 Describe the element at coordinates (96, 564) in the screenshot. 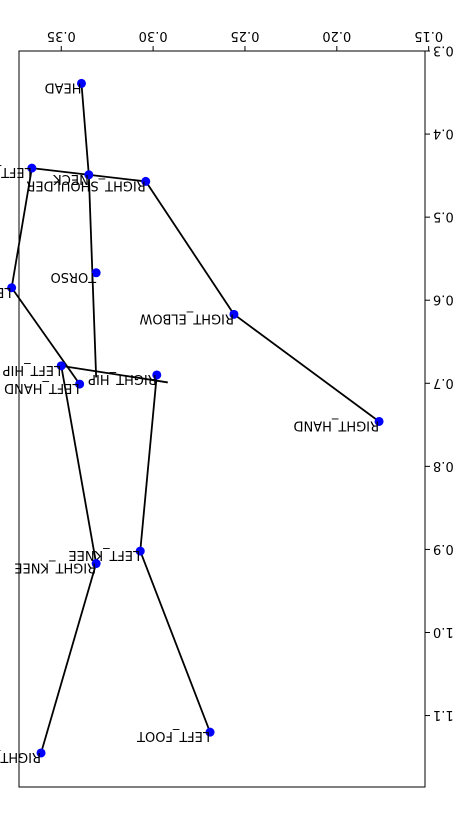

I see `joint-marker-right-knee` at that location.